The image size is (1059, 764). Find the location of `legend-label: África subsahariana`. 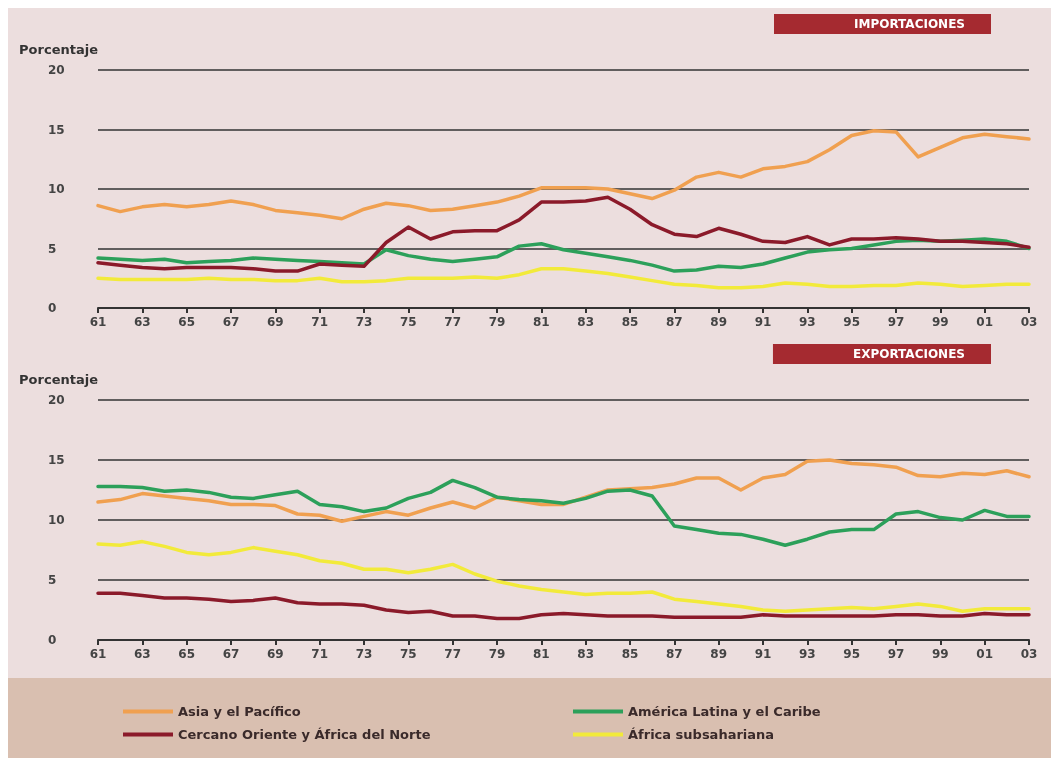

legend-label: África subsahariana is located at coordinates (701, 734).